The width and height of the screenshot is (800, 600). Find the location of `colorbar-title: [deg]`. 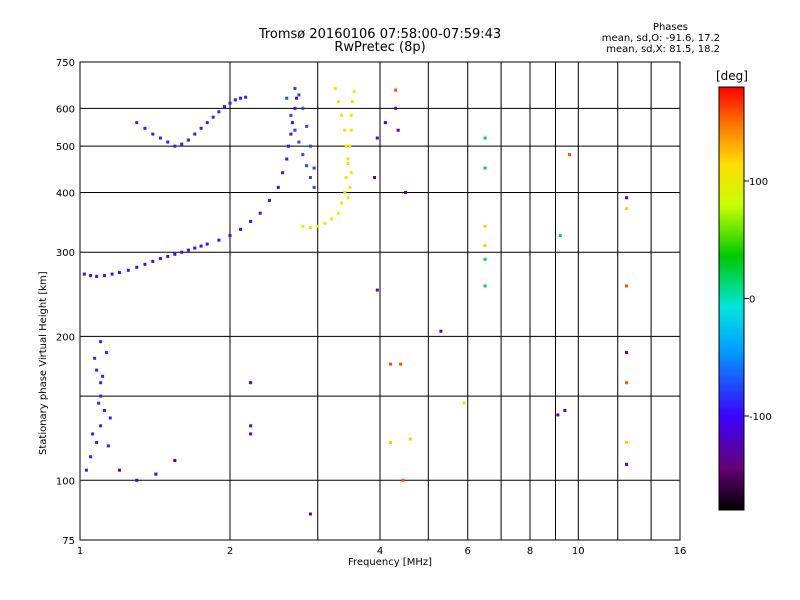

colorbar-title: [deg] is located at coordinates (732, 76).